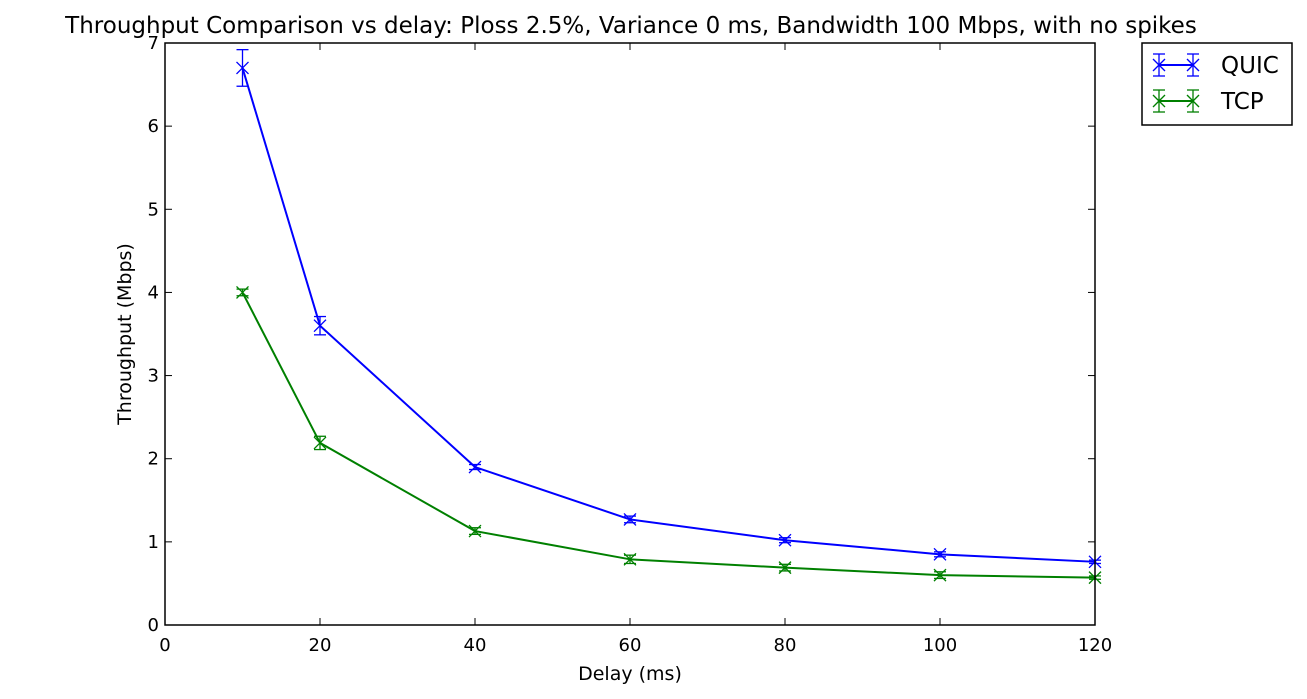  I want to click on y-tick-label: 5, so click(153, 209).